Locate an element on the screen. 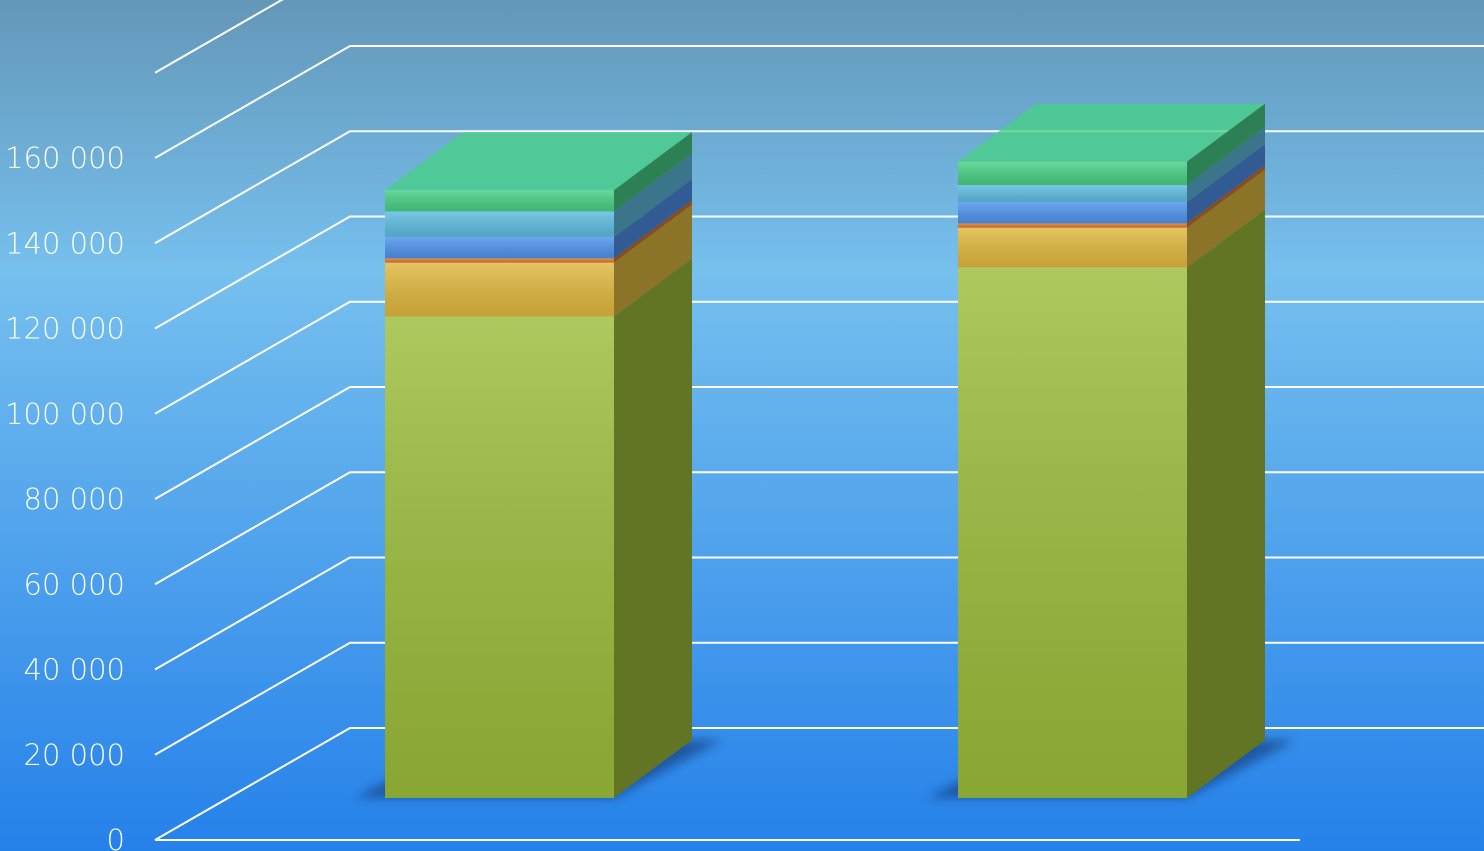 The height and width of the screenshot is (851, 1484). y-tick-label: 140 000 is located at coordinates (65, 243).